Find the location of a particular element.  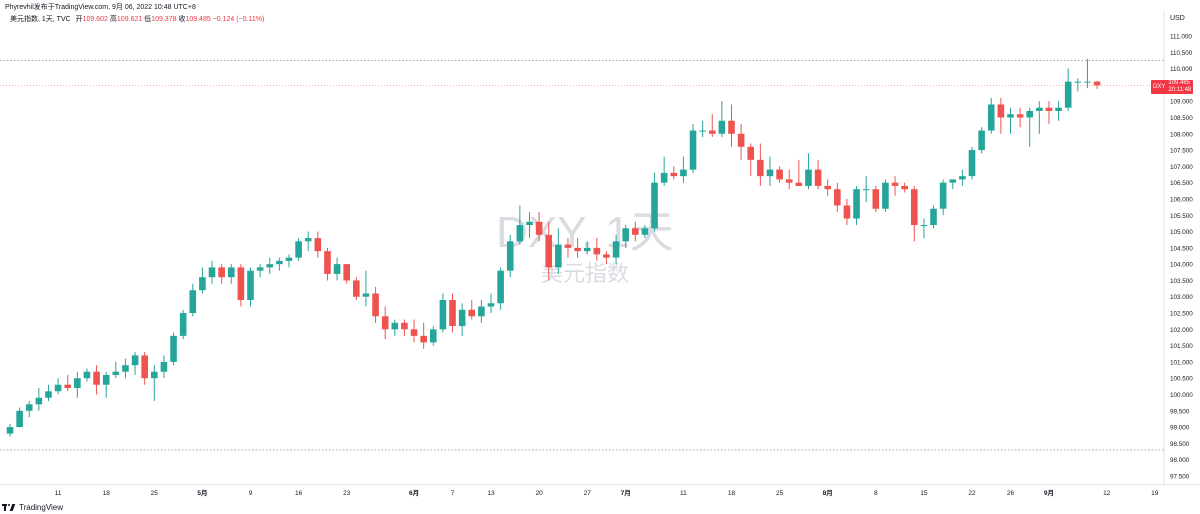

footer-brand: TradingView is located at coordinates (32, 507).